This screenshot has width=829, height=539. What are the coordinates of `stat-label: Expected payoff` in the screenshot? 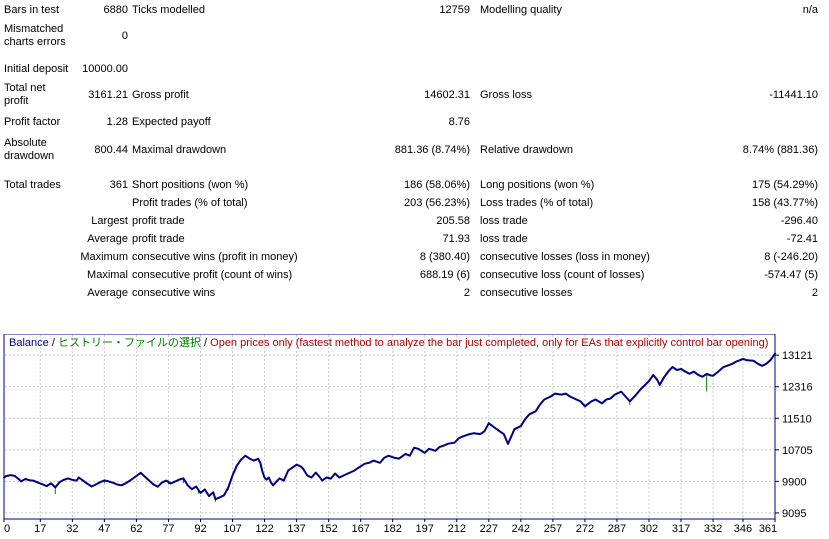 It's located at (171, 122).